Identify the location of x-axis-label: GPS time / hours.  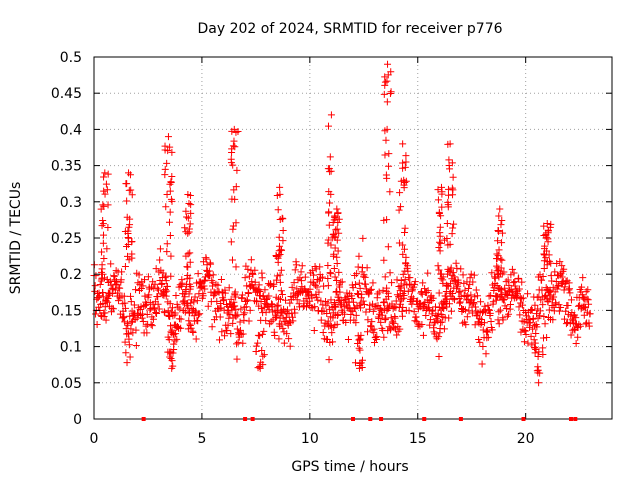
(349, 467).